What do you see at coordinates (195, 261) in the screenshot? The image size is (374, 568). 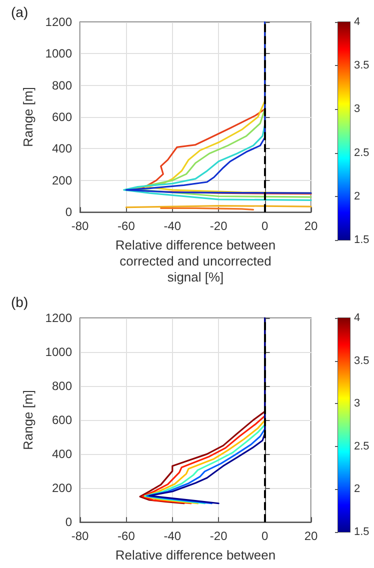 I see `x-axis-title: Relative difference between corrected and uncorrected signal [%]` at bounding box center [195, 261].